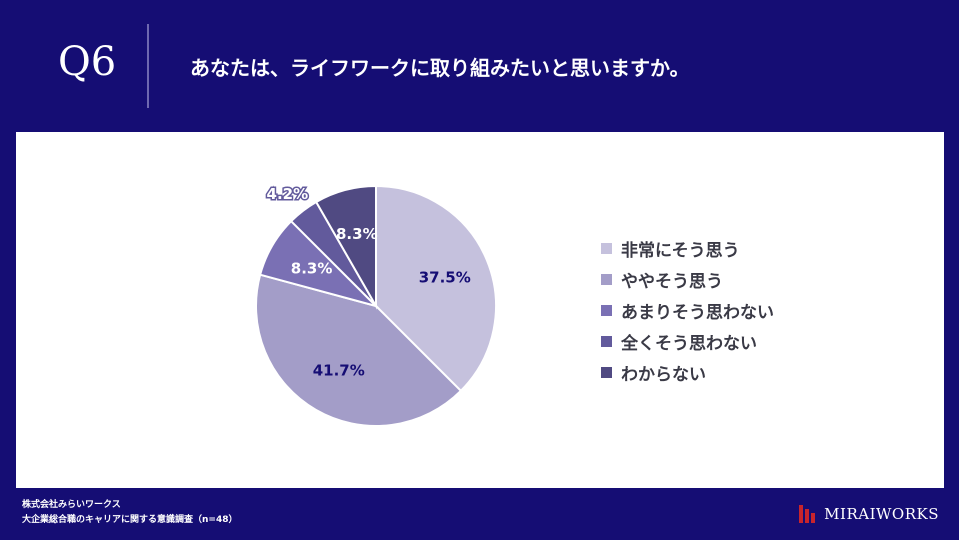  I want to click on legend-item-1: 非常にそう思う, so click(687, 248).